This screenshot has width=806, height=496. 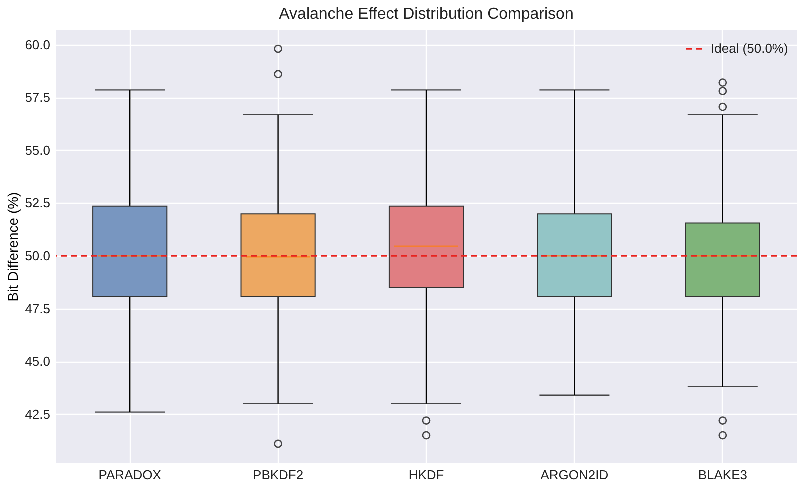 What do you see at coordinates (426, 475) in the screenshot?
I see `x-tick-label: HKDF` at bounding box center [426, 475].